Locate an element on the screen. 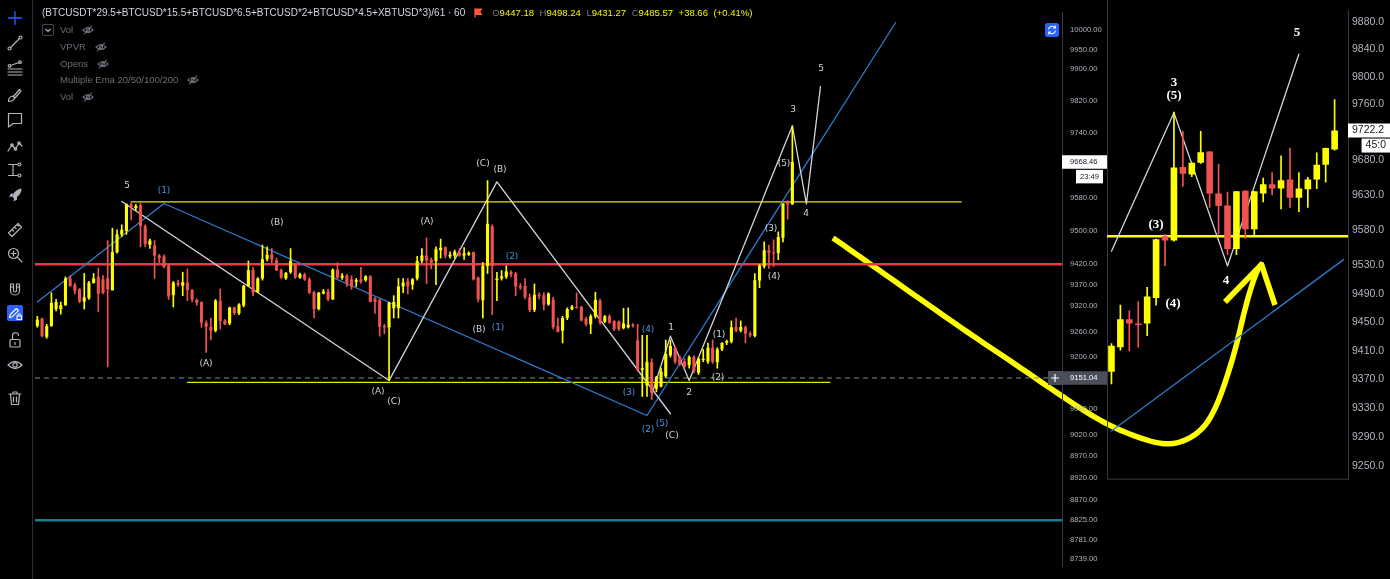  y-tick-label: 9530.0 is located at coordinates (1368, 264).